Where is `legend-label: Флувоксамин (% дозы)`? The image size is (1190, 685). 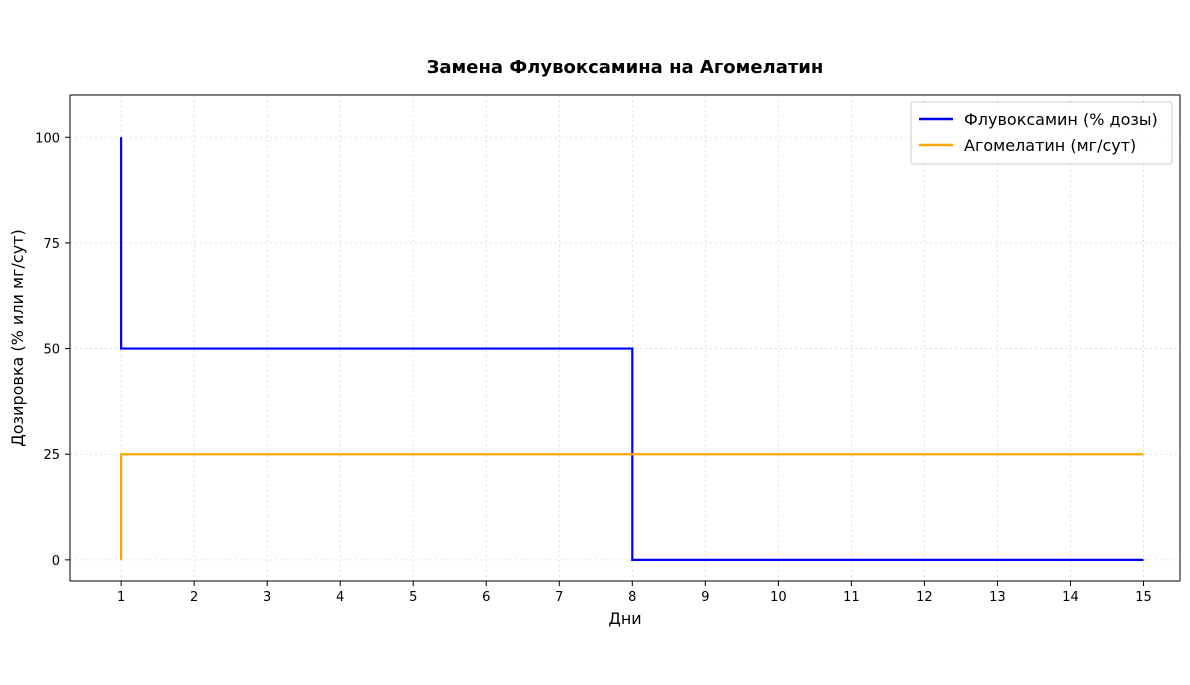
legend-label: Флувоксамин (% дозы) is located at coordinates (1061, 119).